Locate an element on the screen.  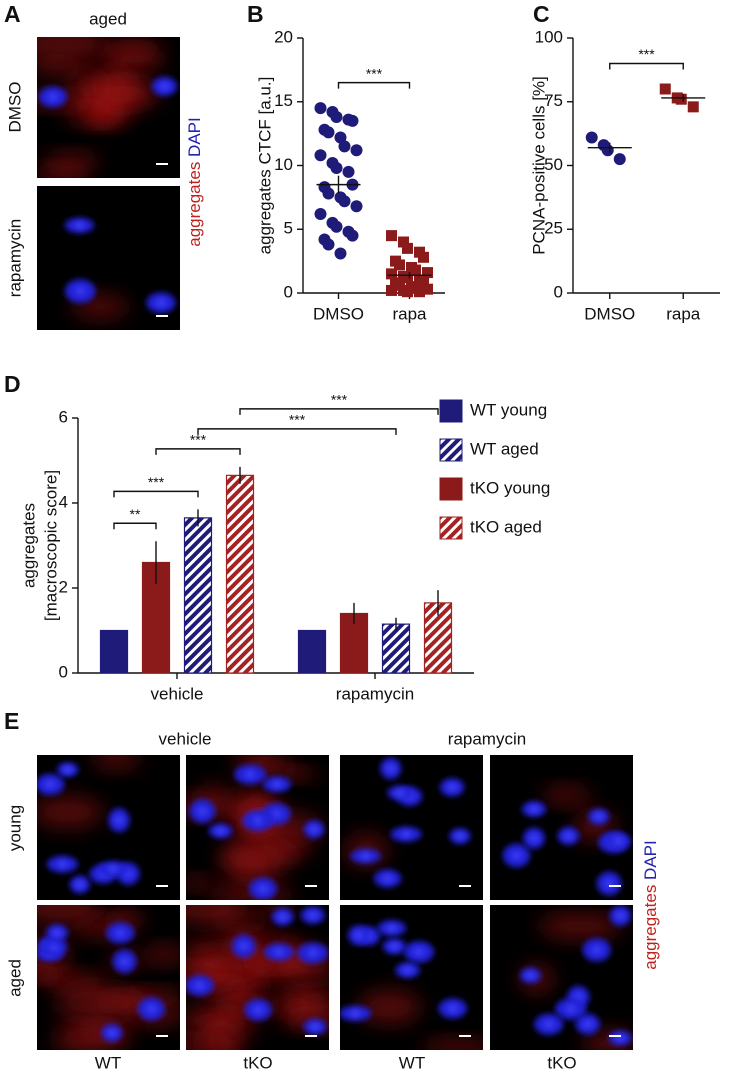
y-tick-label: 25 is located at coordinates (553, 228).